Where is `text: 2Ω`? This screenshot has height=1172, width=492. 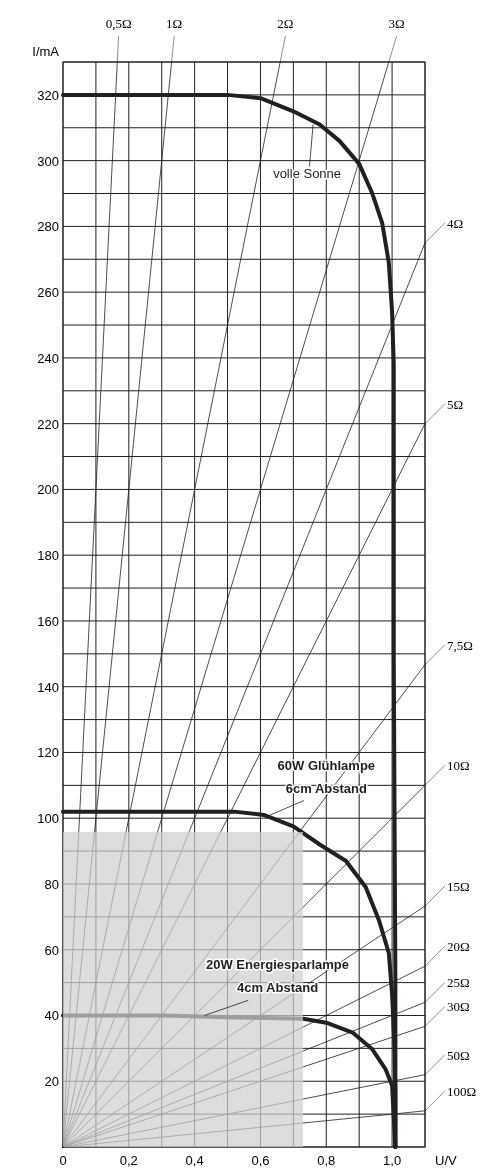
text: 2Ω is located at coordinates (285, 23).